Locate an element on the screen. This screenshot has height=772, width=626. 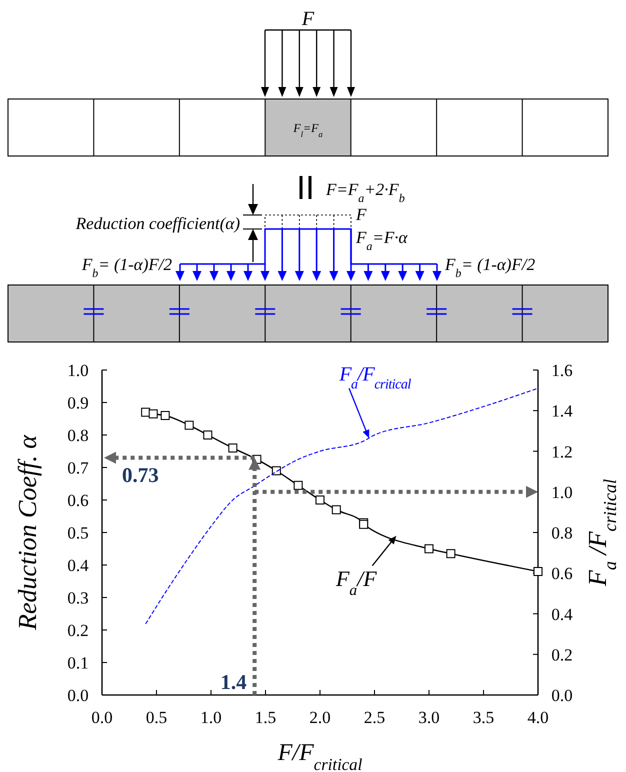
ref-line-label: 1.4 is located at coordinates (234, 682).